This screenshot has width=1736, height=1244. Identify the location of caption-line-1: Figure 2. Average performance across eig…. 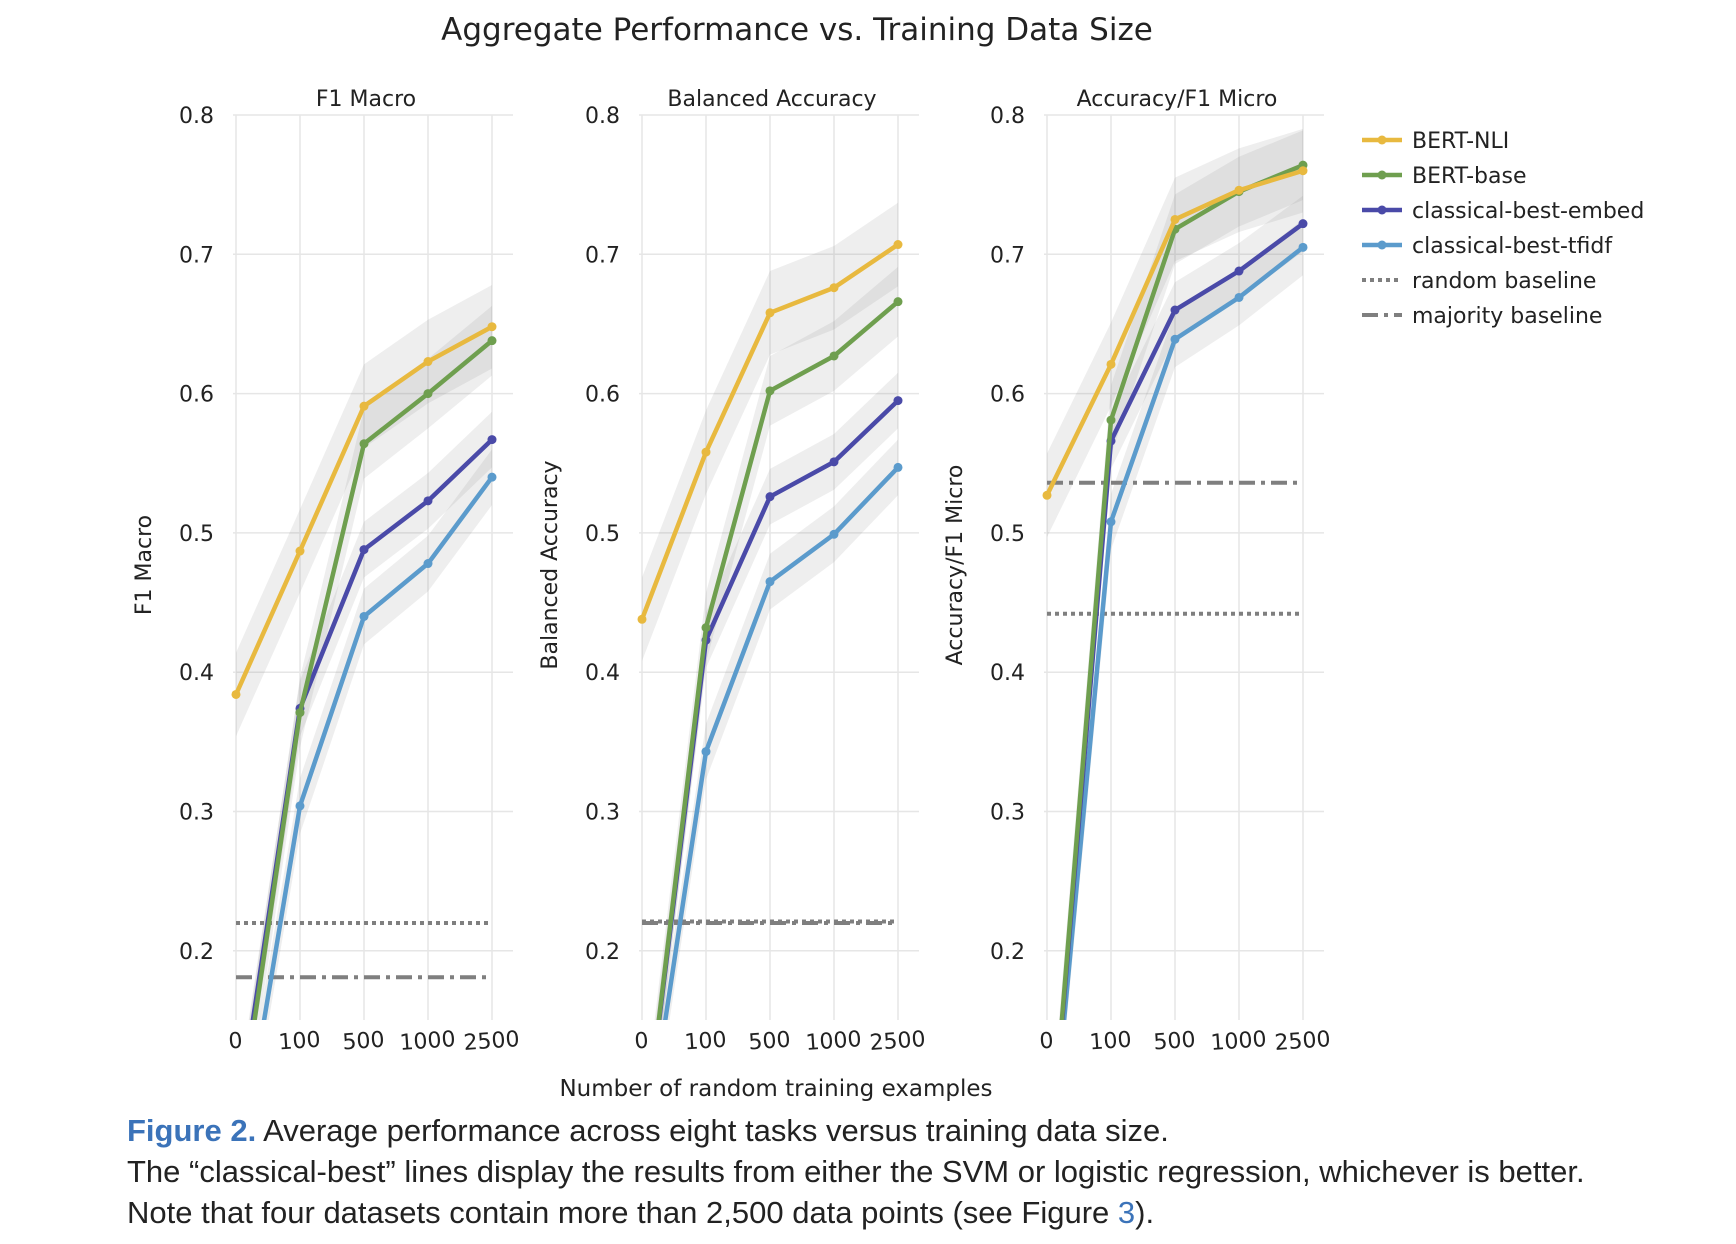
(917, 1130).